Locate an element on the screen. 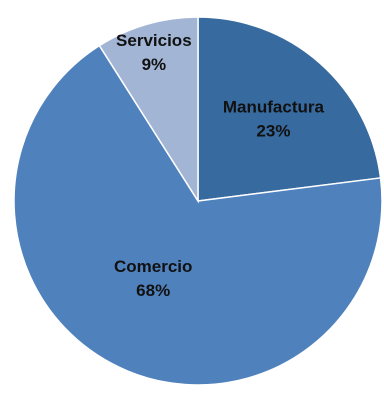  pie-slice-servicios is located at coordinates (148, 110).